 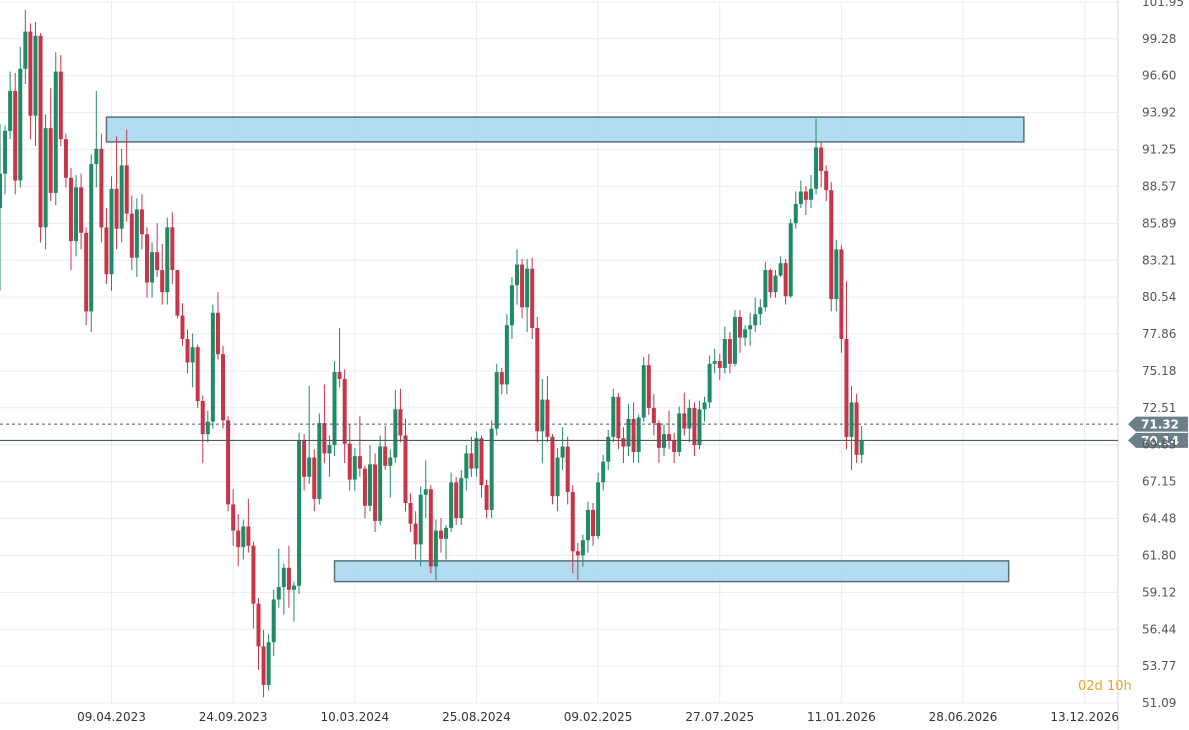 I want to click on x-tick-label: 09.02.2025, so click(x=598, y=717).